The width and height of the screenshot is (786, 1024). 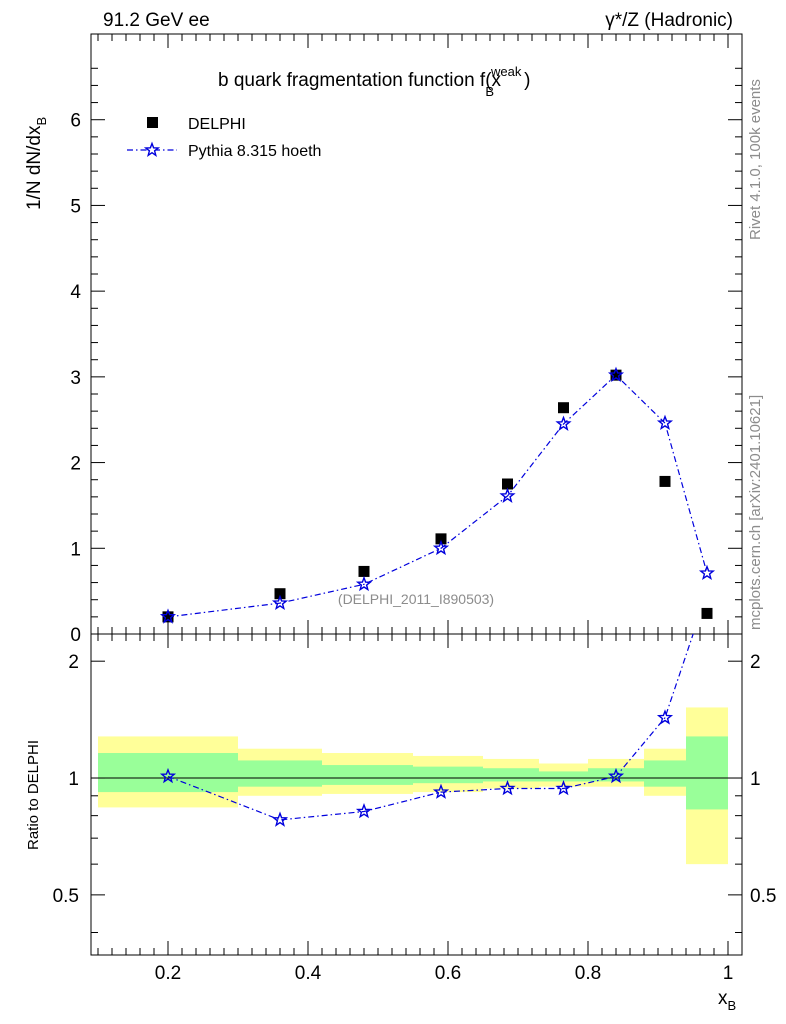 What do you see at coordinates (308, 973) in the screenshot?
I see `x-tick-label: 0.4` at bounding box center [308, 973].